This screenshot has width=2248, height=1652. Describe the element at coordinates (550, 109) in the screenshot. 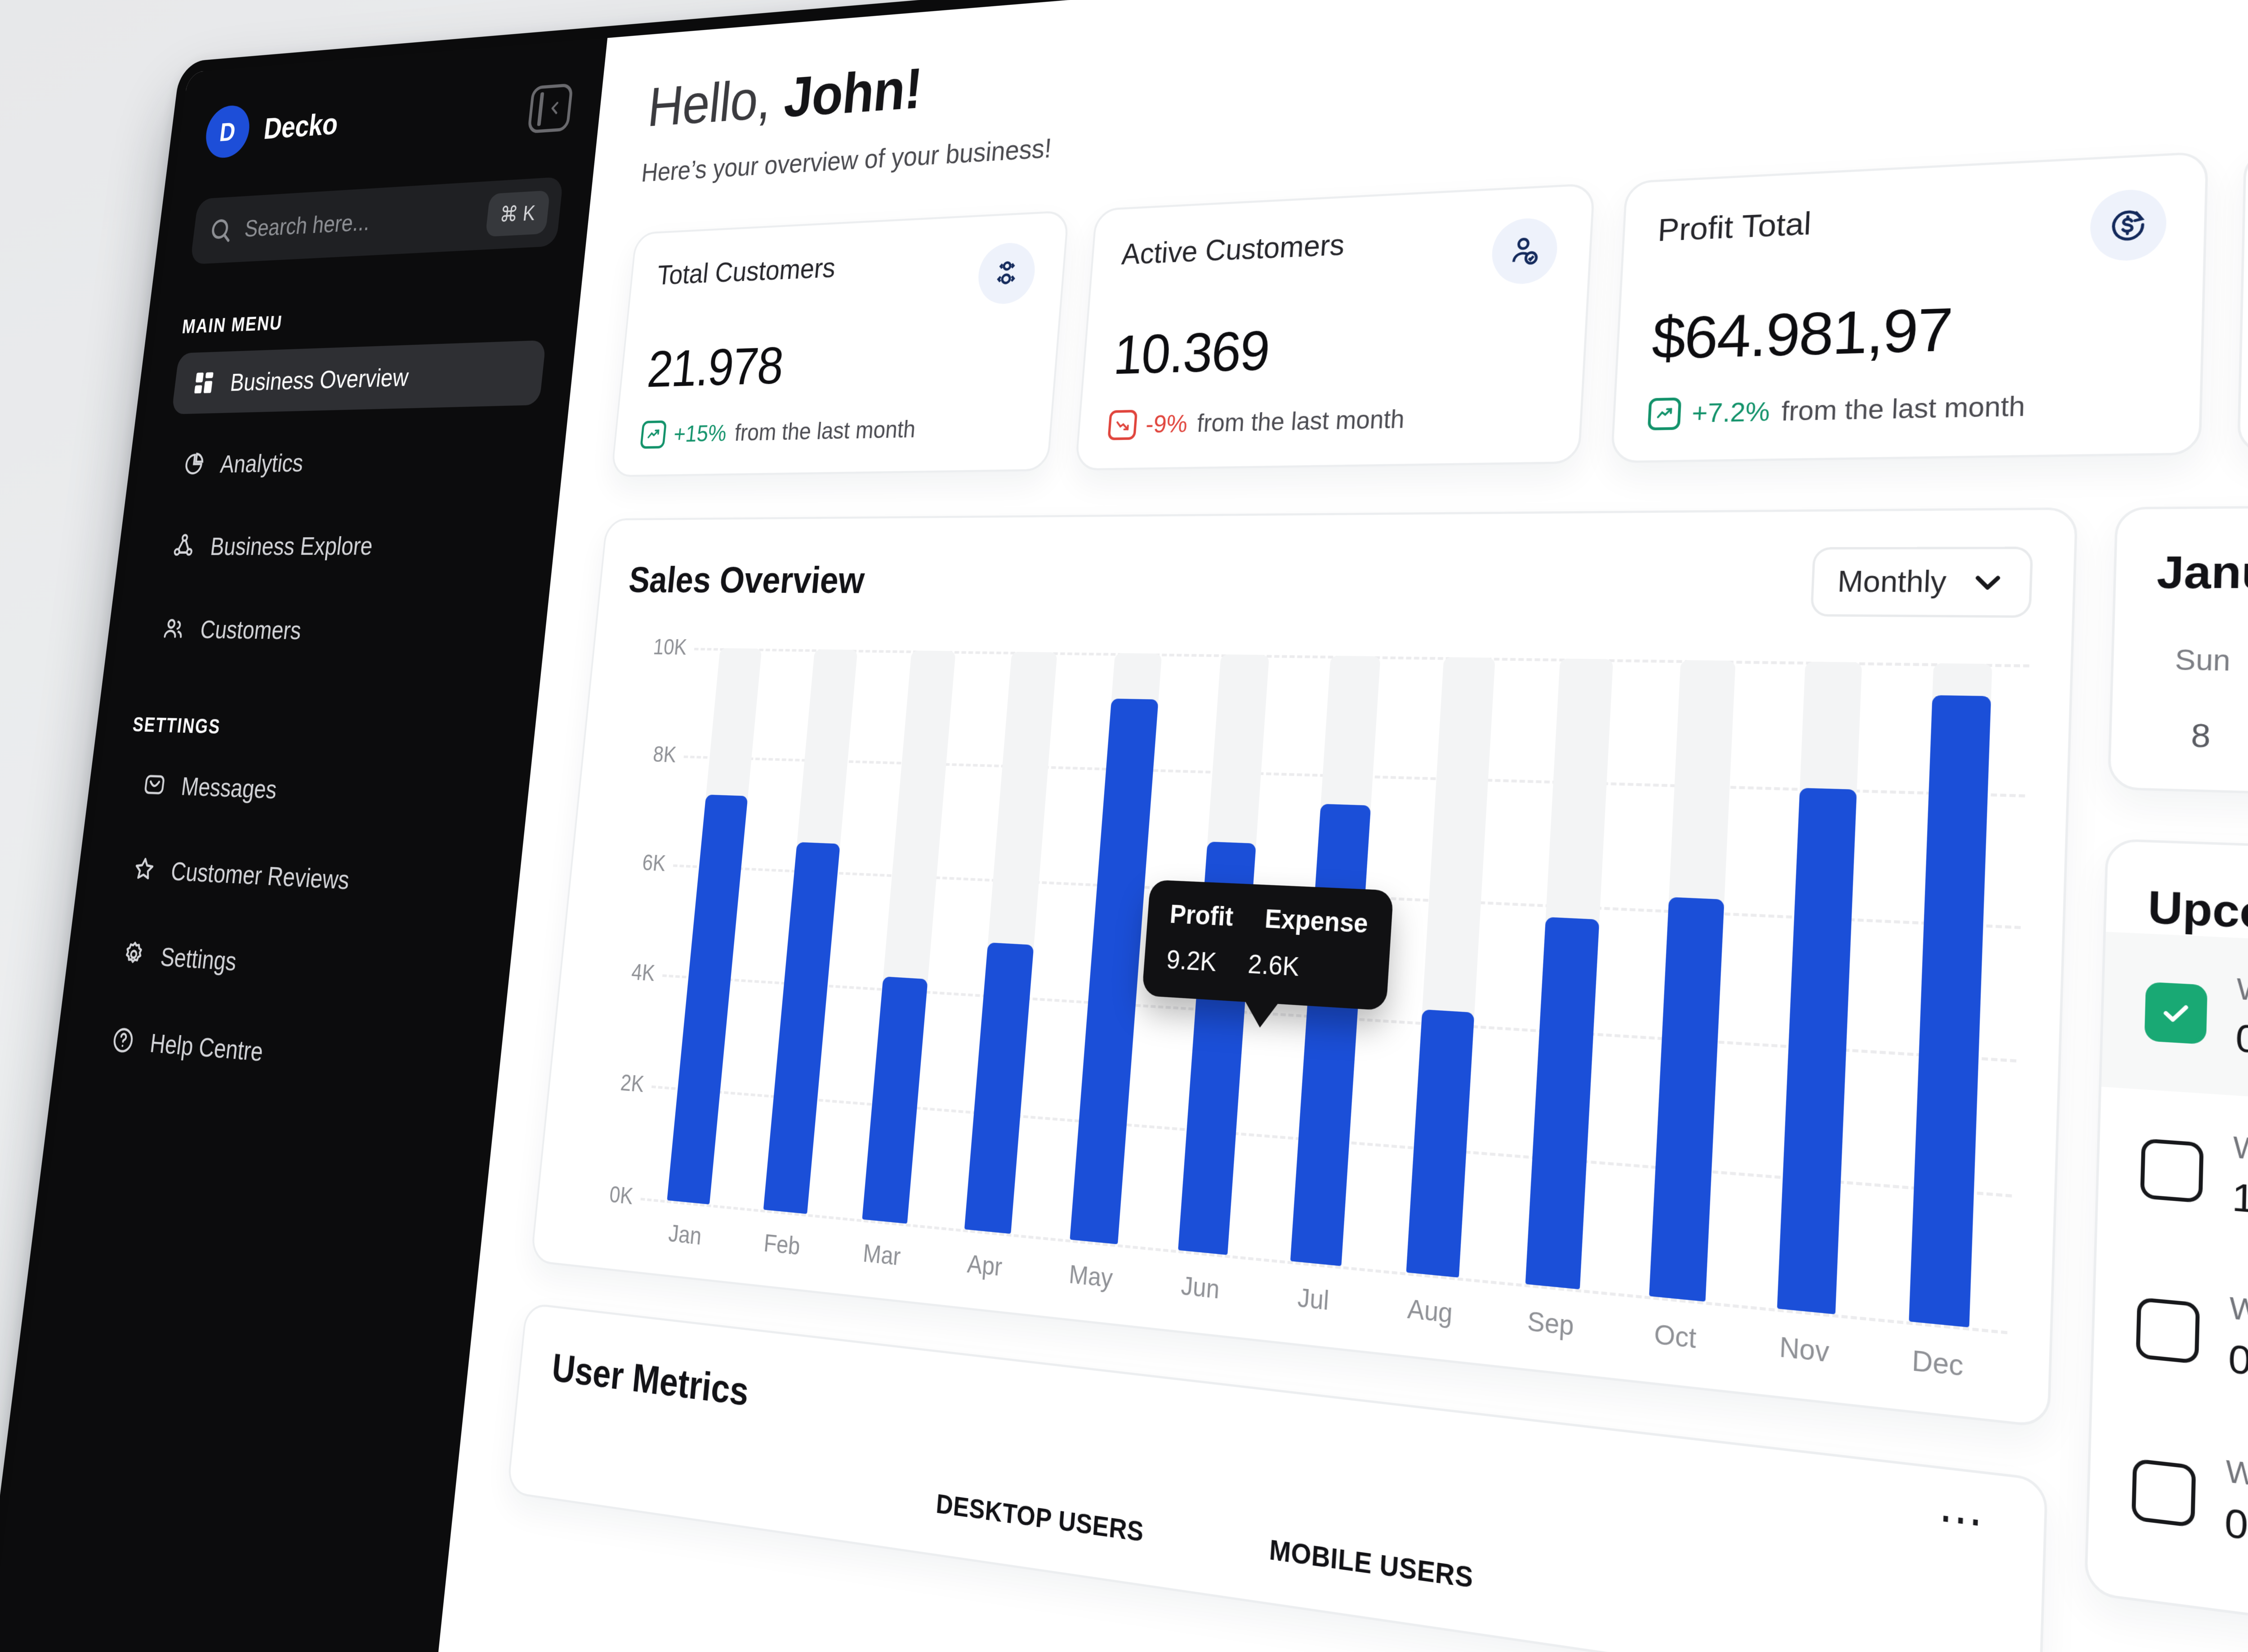

I see `sidebar-collapse-icon` at that location.